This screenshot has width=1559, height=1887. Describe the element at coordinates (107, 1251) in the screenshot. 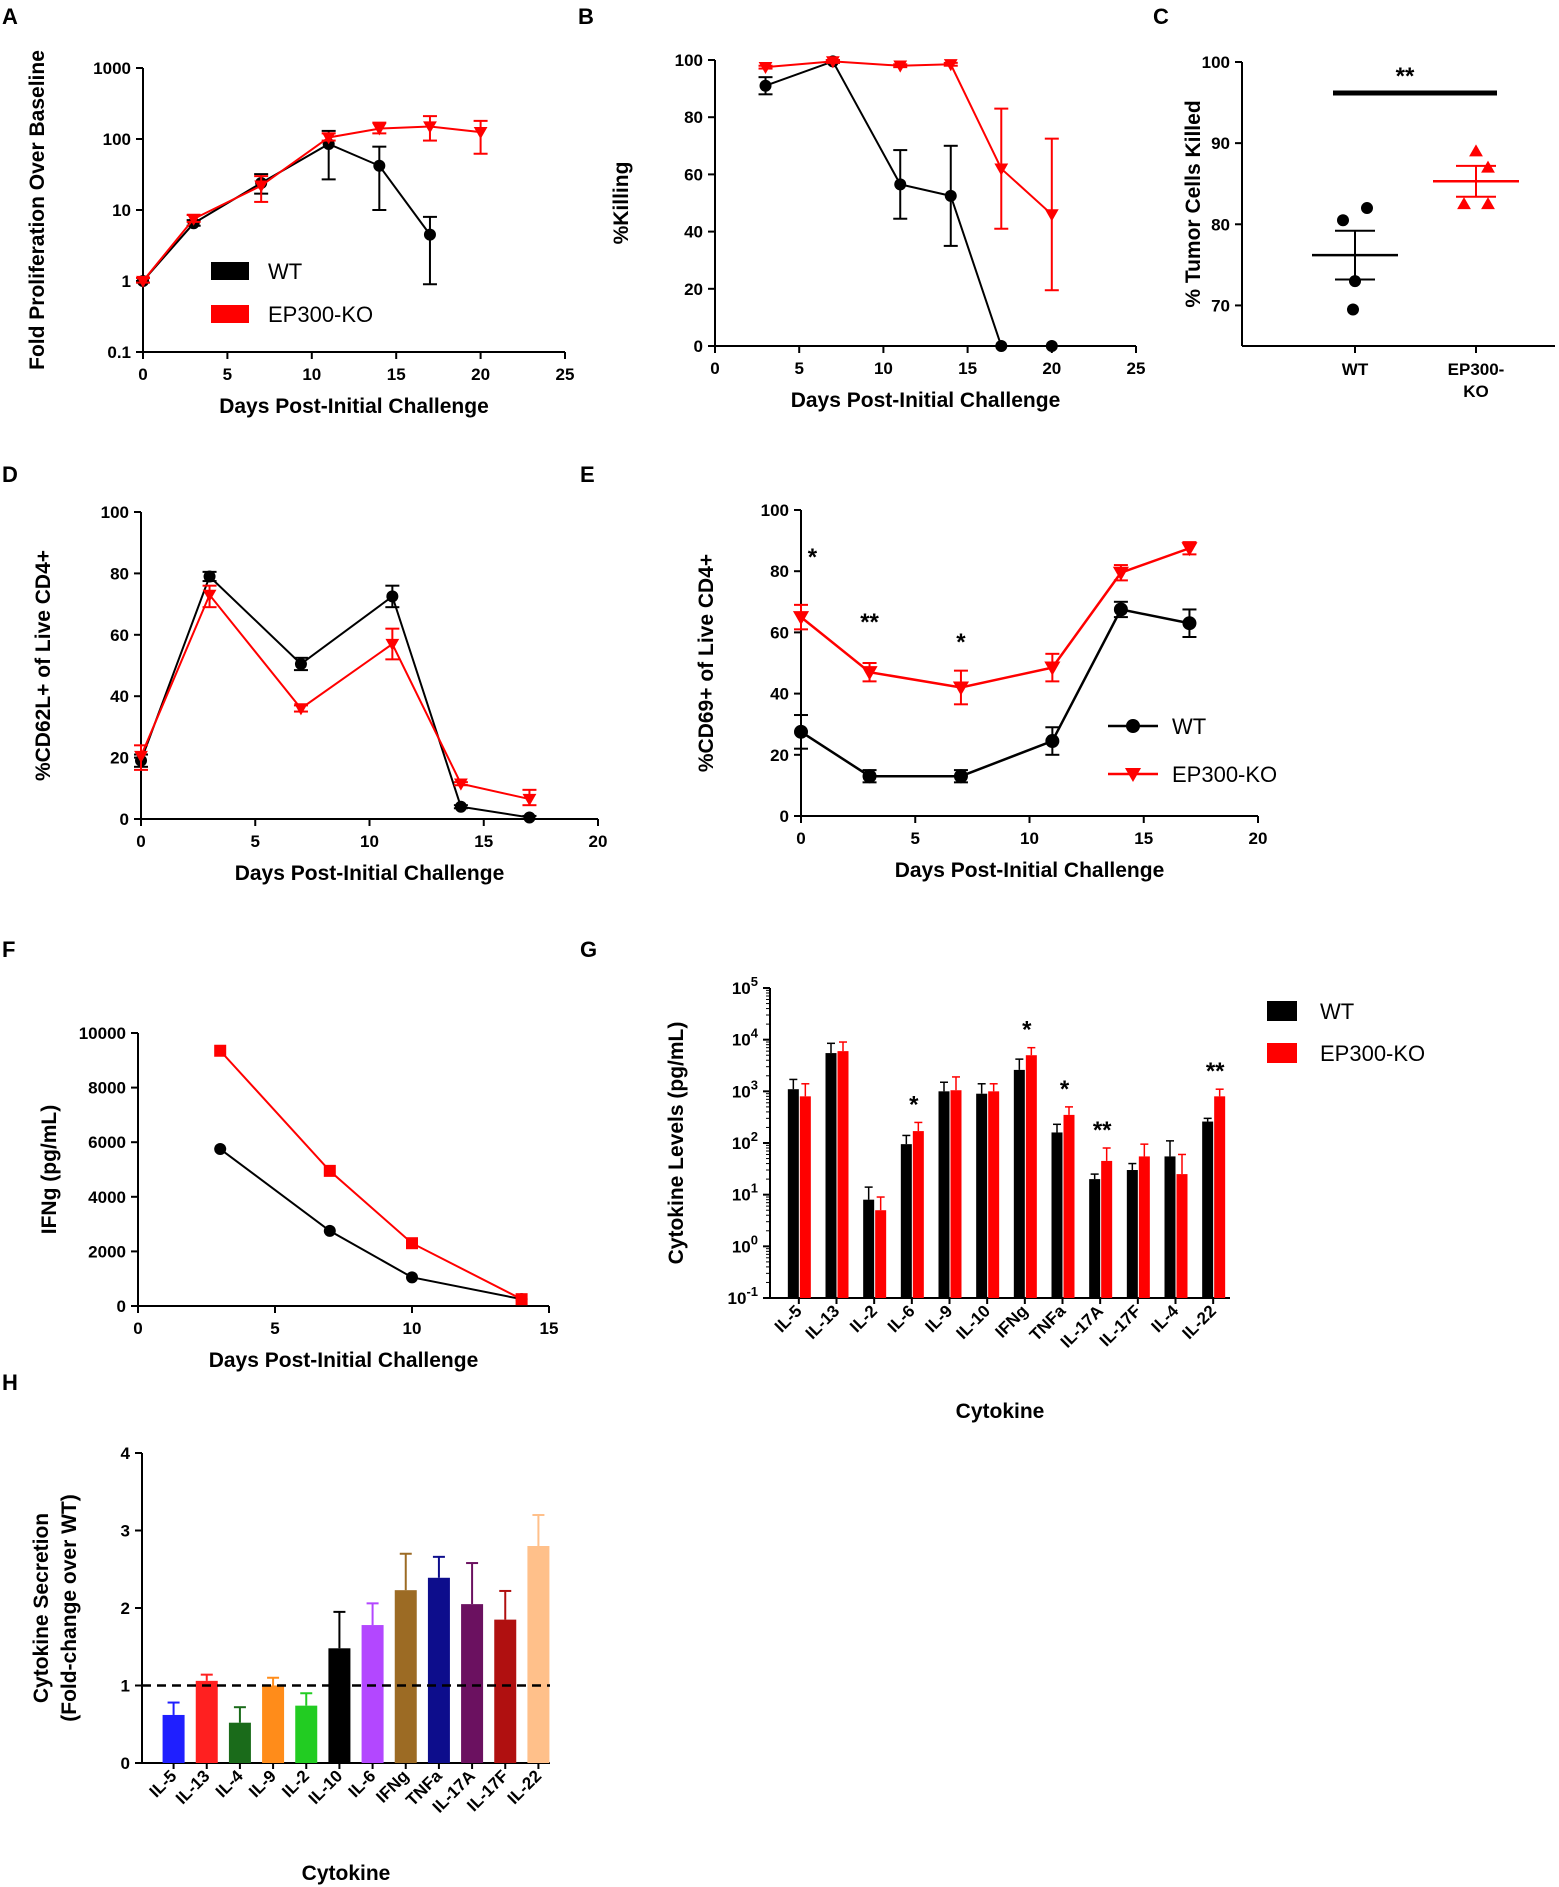

I see `y-tick-label: 2000` at that location.